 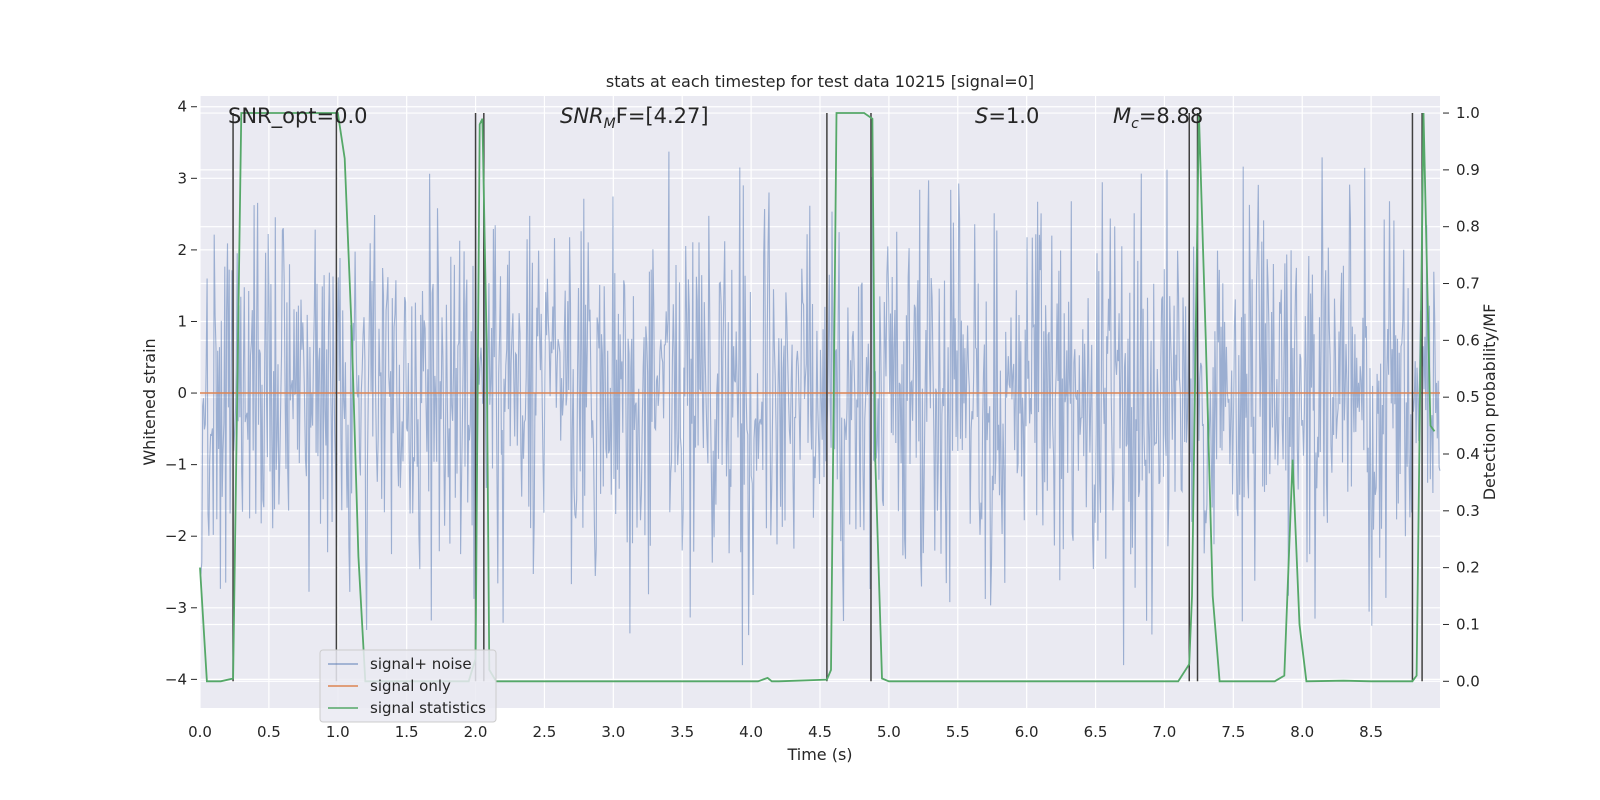 I want to click on y-right-tick-label: 0.1, so click(x=1468, y=624).